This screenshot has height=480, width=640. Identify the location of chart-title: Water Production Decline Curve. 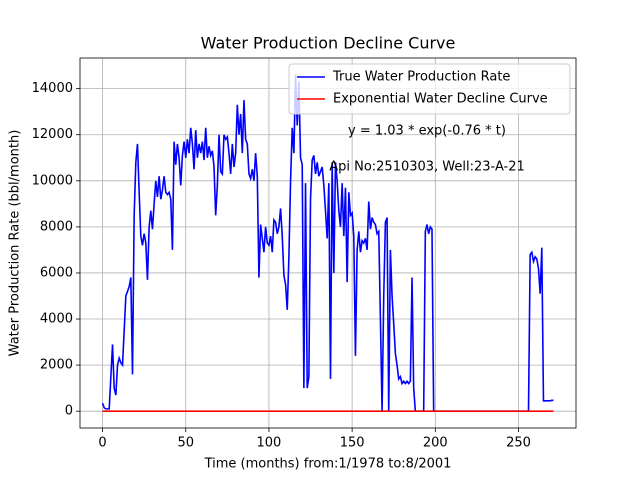
(328, 43).